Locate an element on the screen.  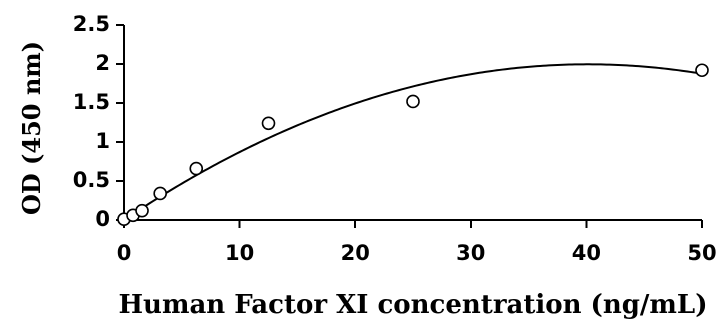
x-tick-label: 30 is located at coordinates (470, 253).